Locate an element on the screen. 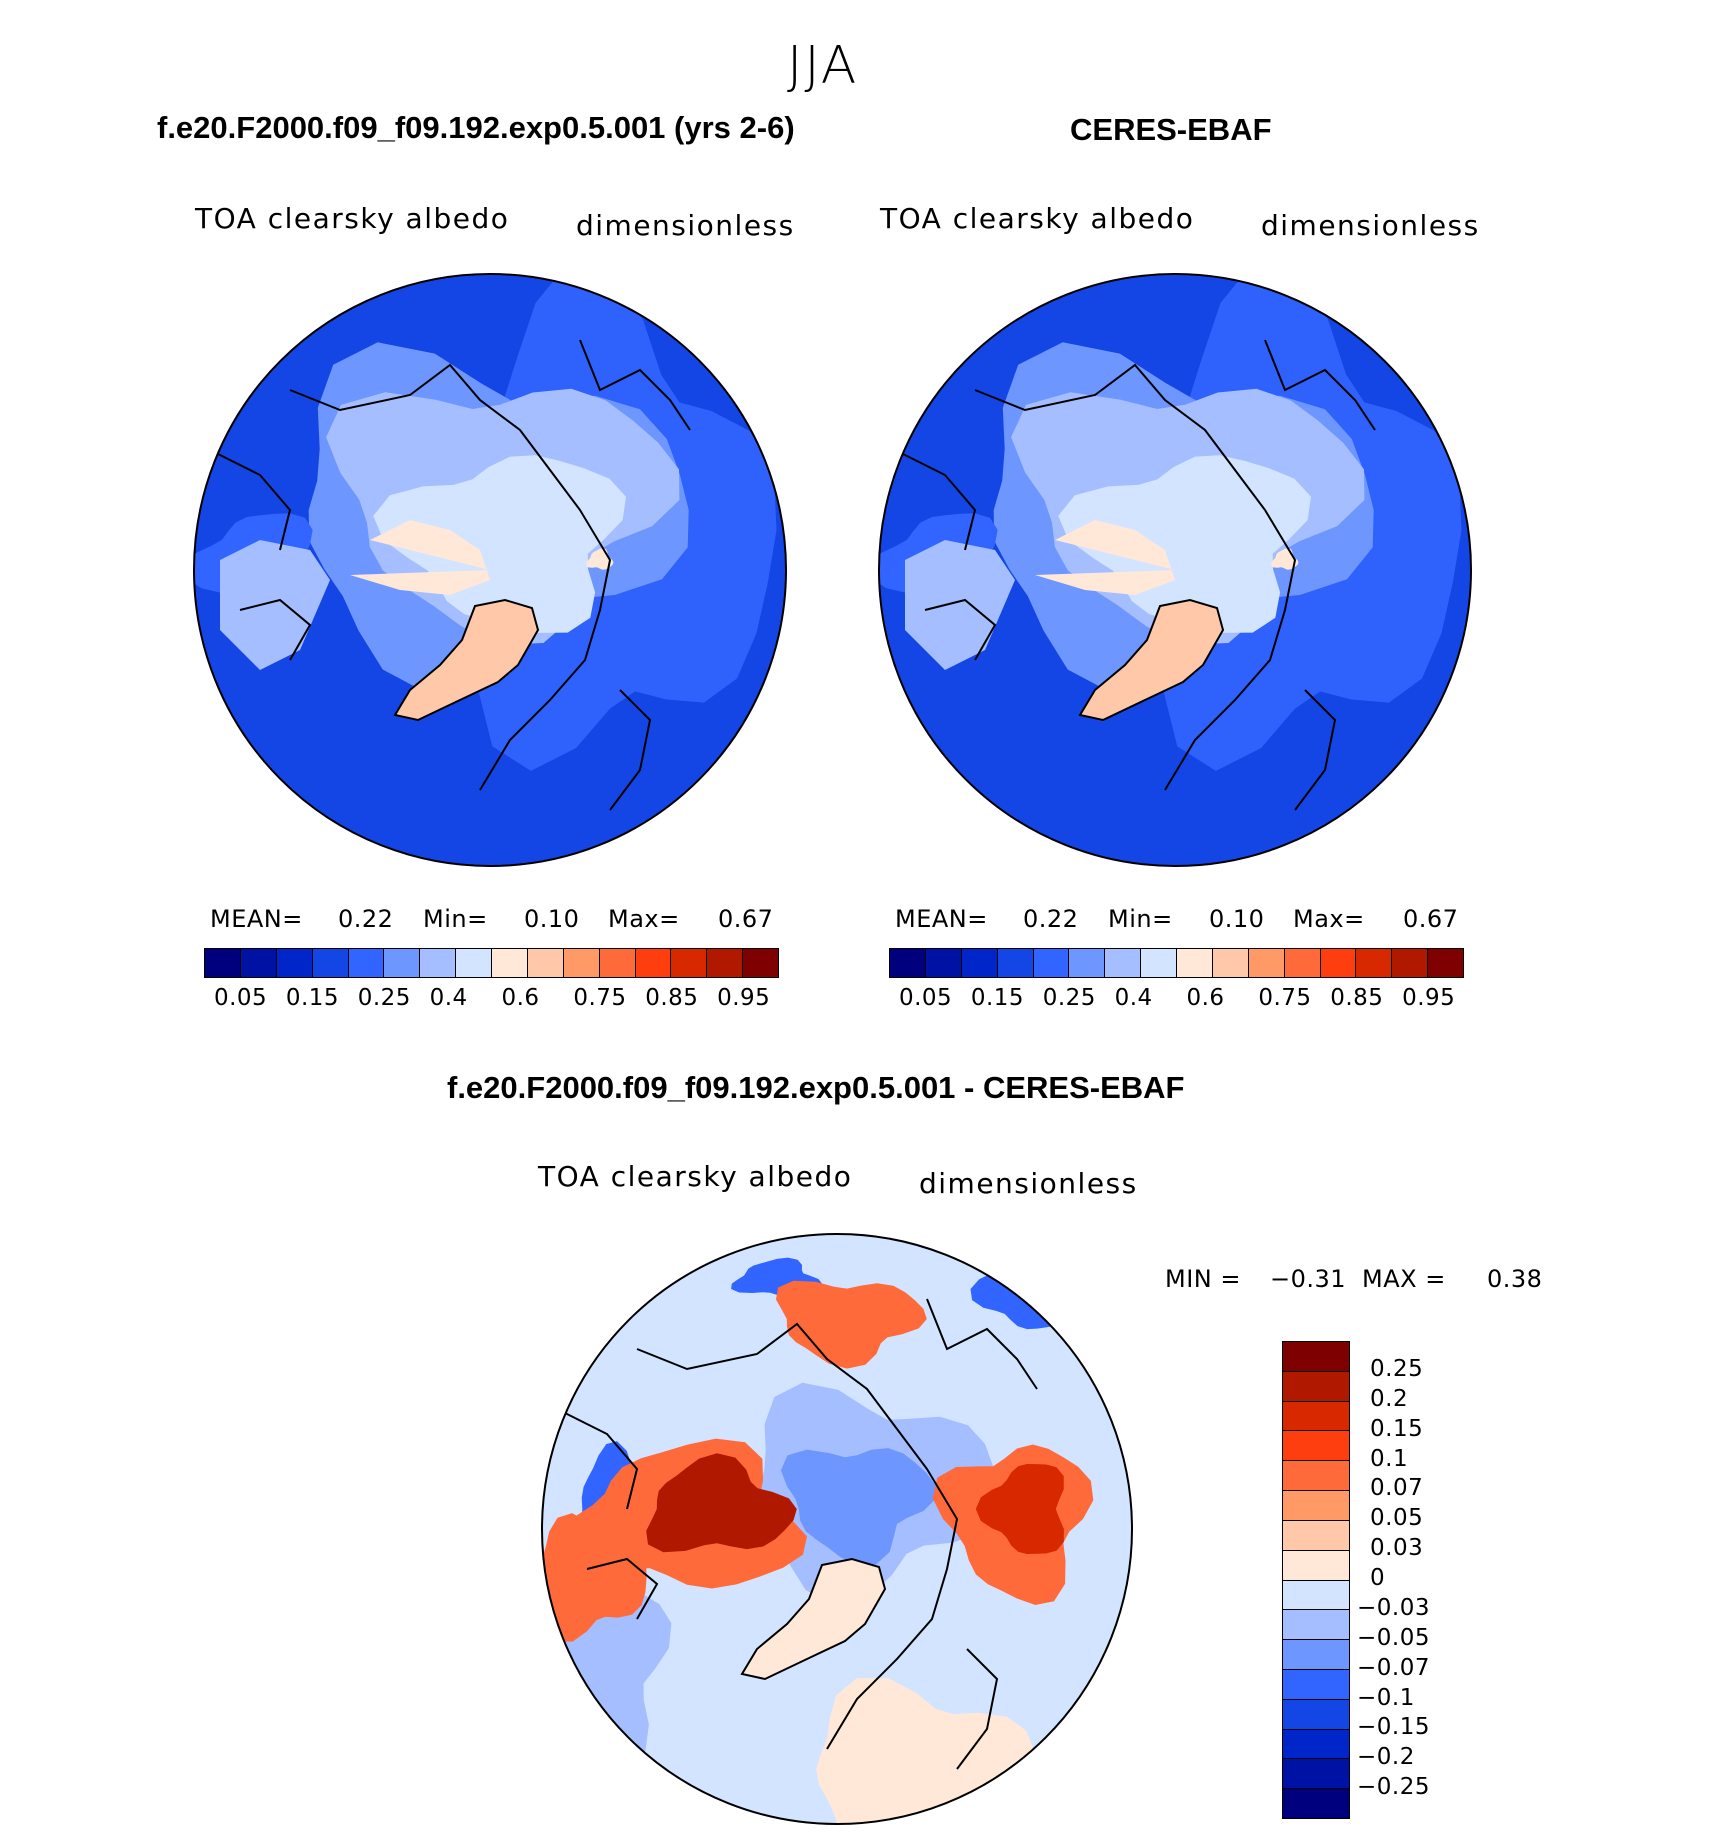 This screenshot has height=1839, width=1710. panel1-coastline-greenland is located at coordinates (466, 660).